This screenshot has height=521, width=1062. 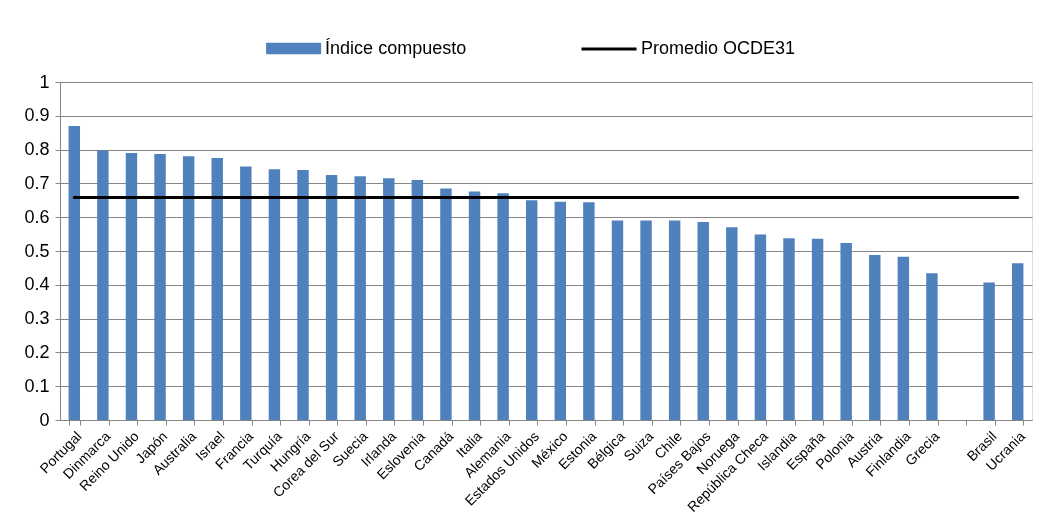 I want to click on y-tick-label: 1, so click(x=44, y=81).